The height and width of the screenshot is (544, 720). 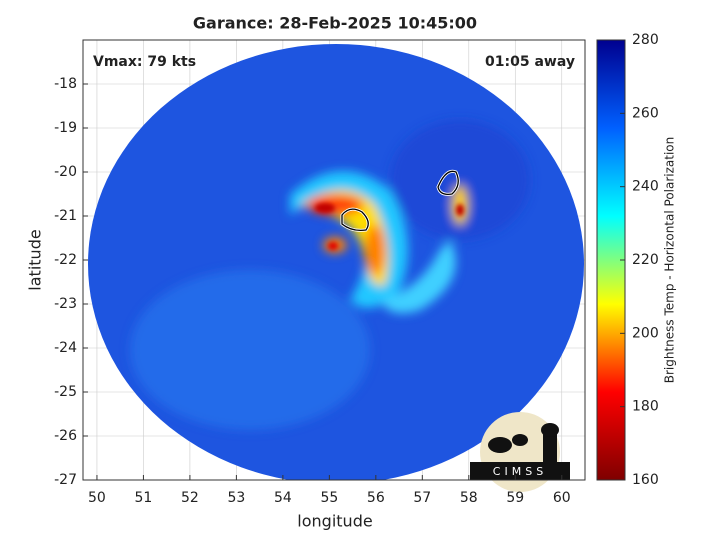 What do you see at coordinates (236, 498) in the screenshot?
I see `x-tick-label: 53` at bounding box center [236, 498].